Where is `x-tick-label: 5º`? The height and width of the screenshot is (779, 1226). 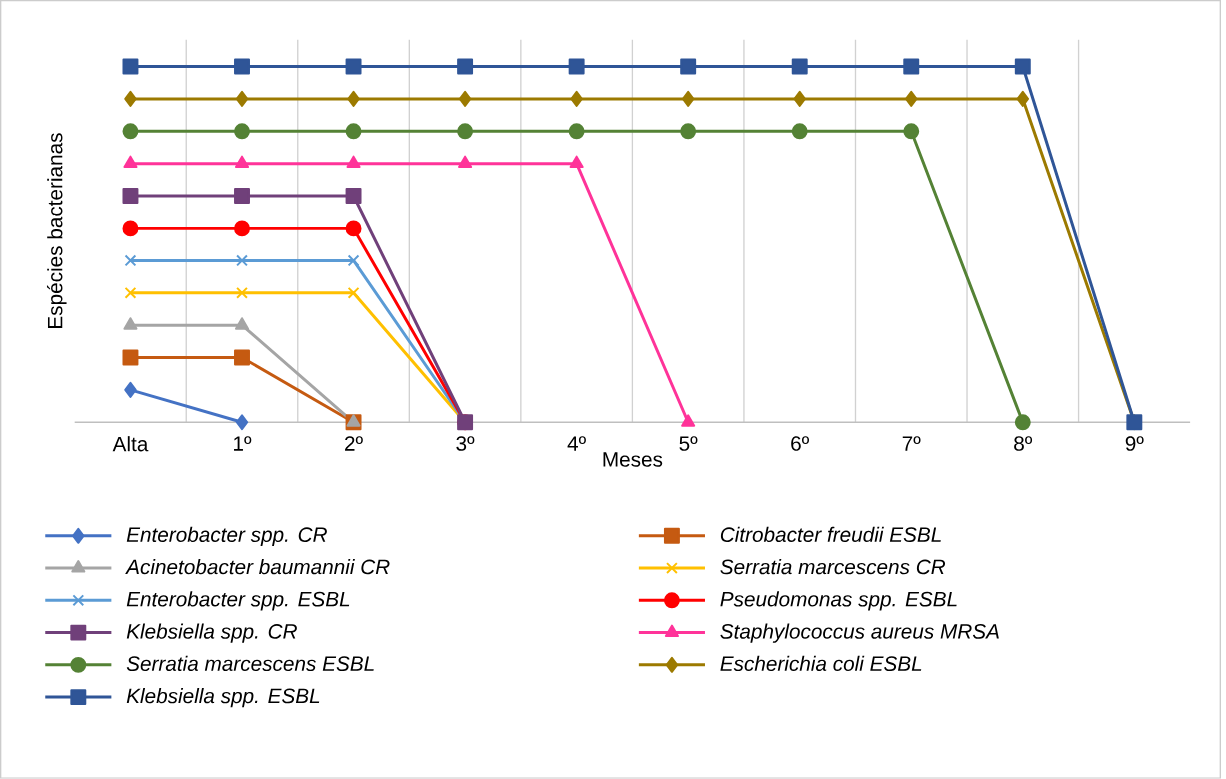
x-tick-label: 5º is located at coordinates (688, 443).